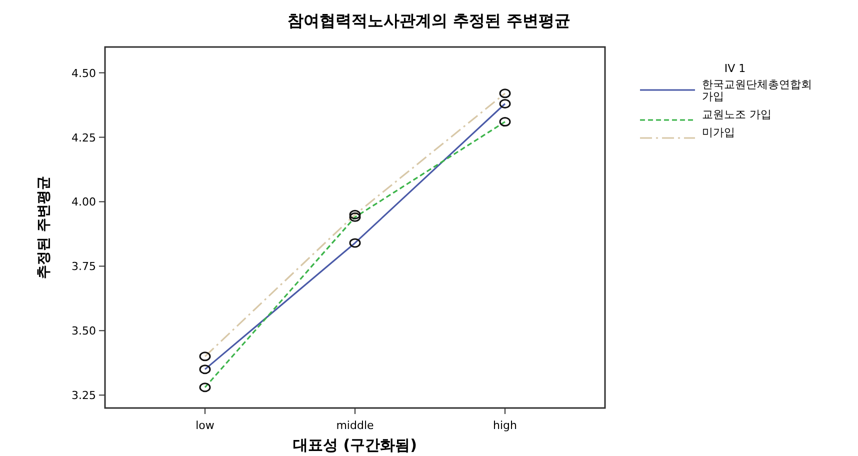 The width and height of the screenshot is (858, 456). What do you see at coordinates (205, 425) in the screenshot?
I see `x-tick-label: low` at bounding box center [205, 425].